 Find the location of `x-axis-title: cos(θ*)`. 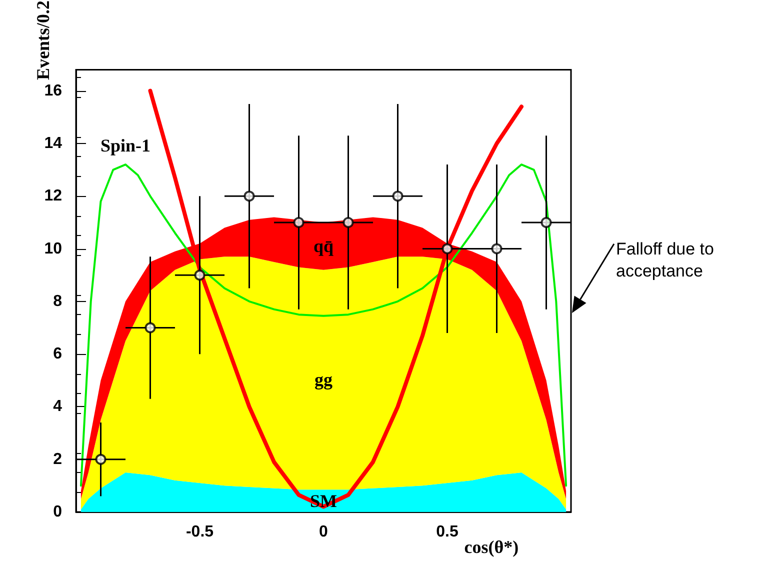

x-axis-title: cos(θ*) is located at coordinates (491, 547).